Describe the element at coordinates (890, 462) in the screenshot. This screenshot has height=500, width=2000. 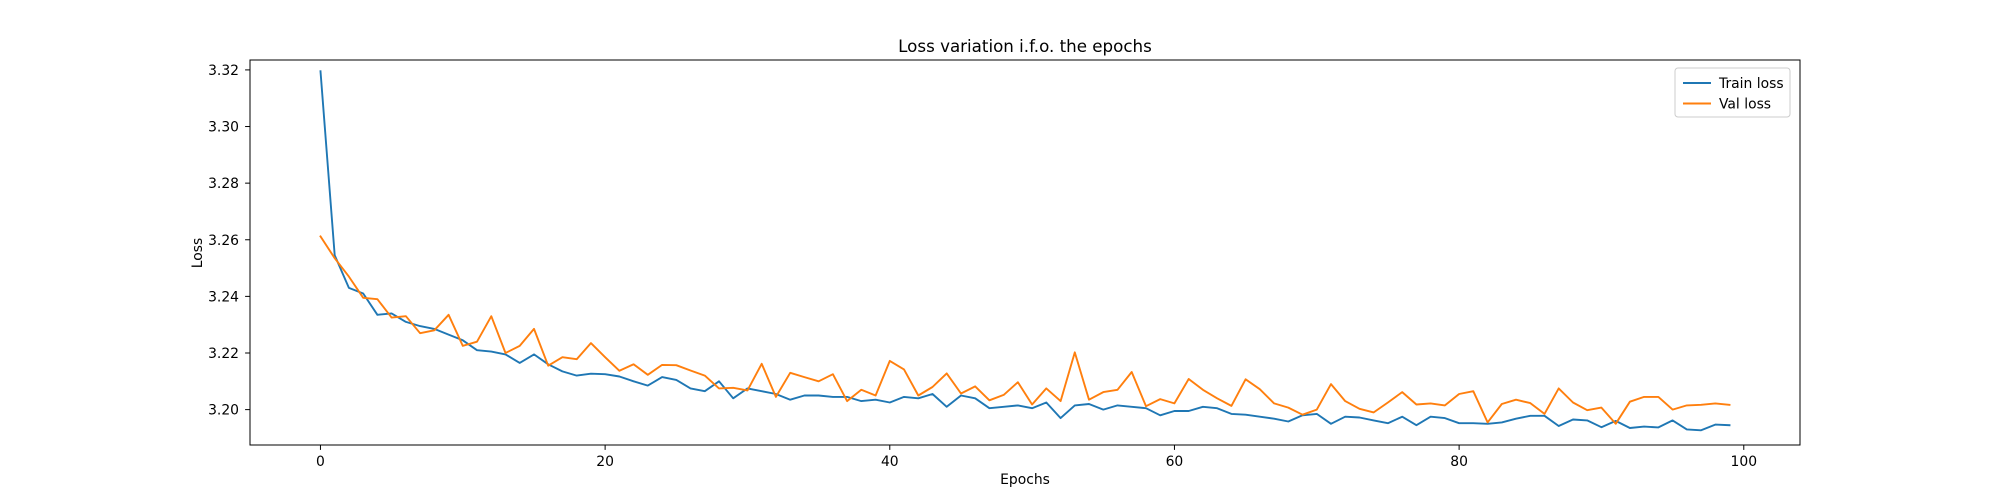
I see `x-tick-label: 40` at that location.